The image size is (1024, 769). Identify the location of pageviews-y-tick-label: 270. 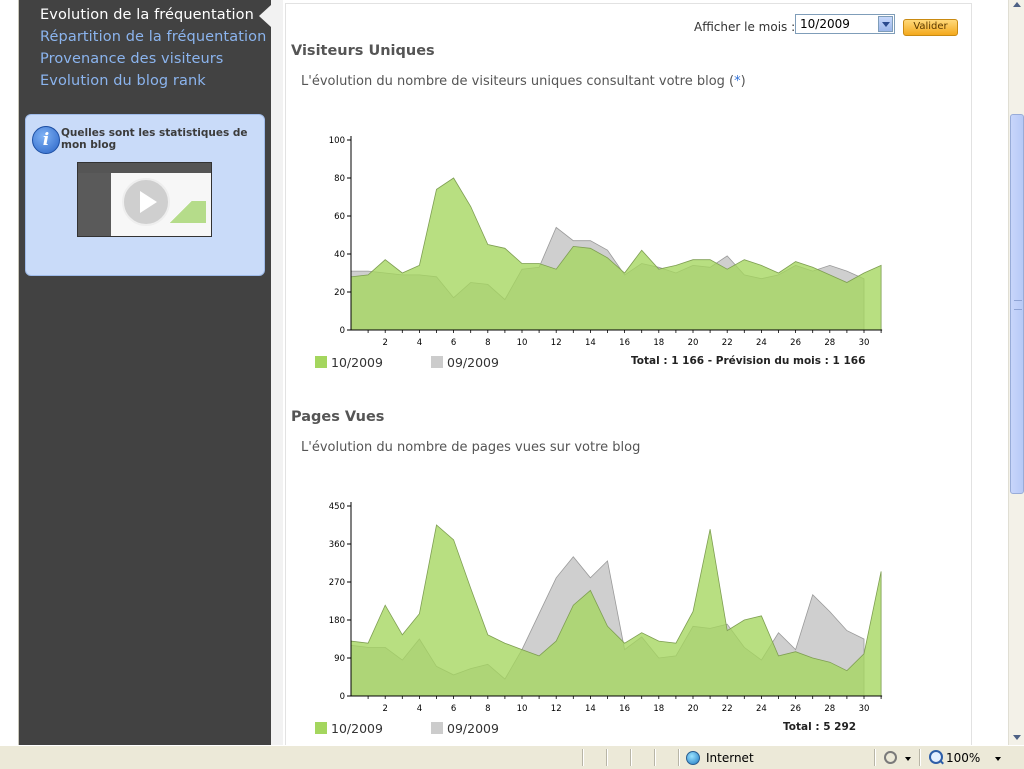
(337, 583).